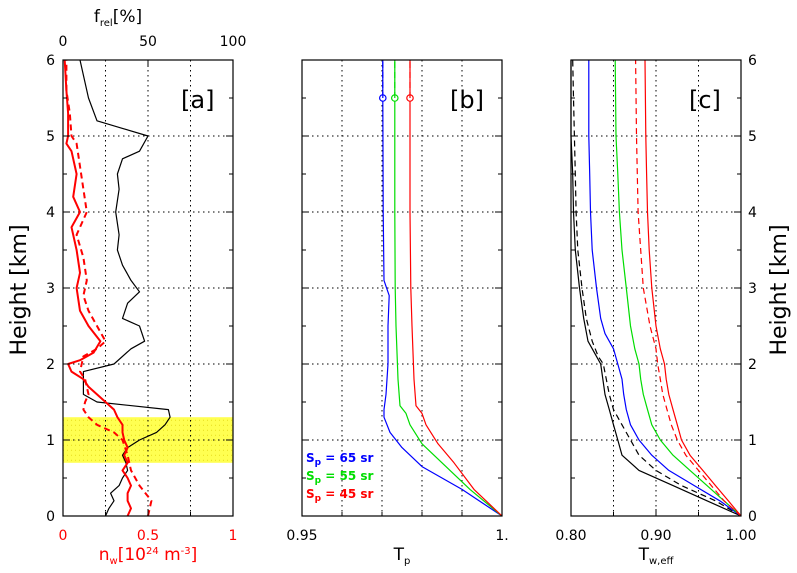 Image resolution: width=797 pixels, height=573 pixels. Describe the element at coordinates (50, 137) in the screenshot. I see `y-tick-label-left: 5` at that location.